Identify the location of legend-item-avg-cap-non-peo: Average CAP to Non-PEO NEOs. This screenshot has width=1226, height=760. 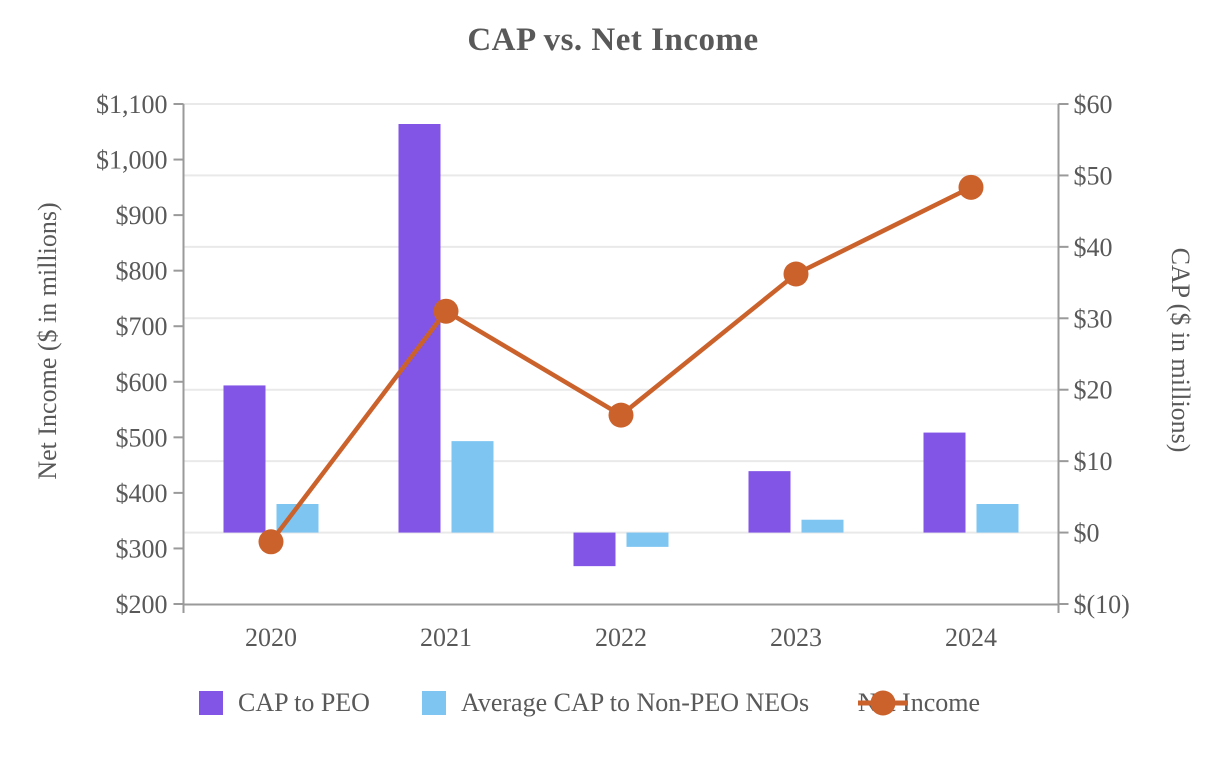
(616, 702).